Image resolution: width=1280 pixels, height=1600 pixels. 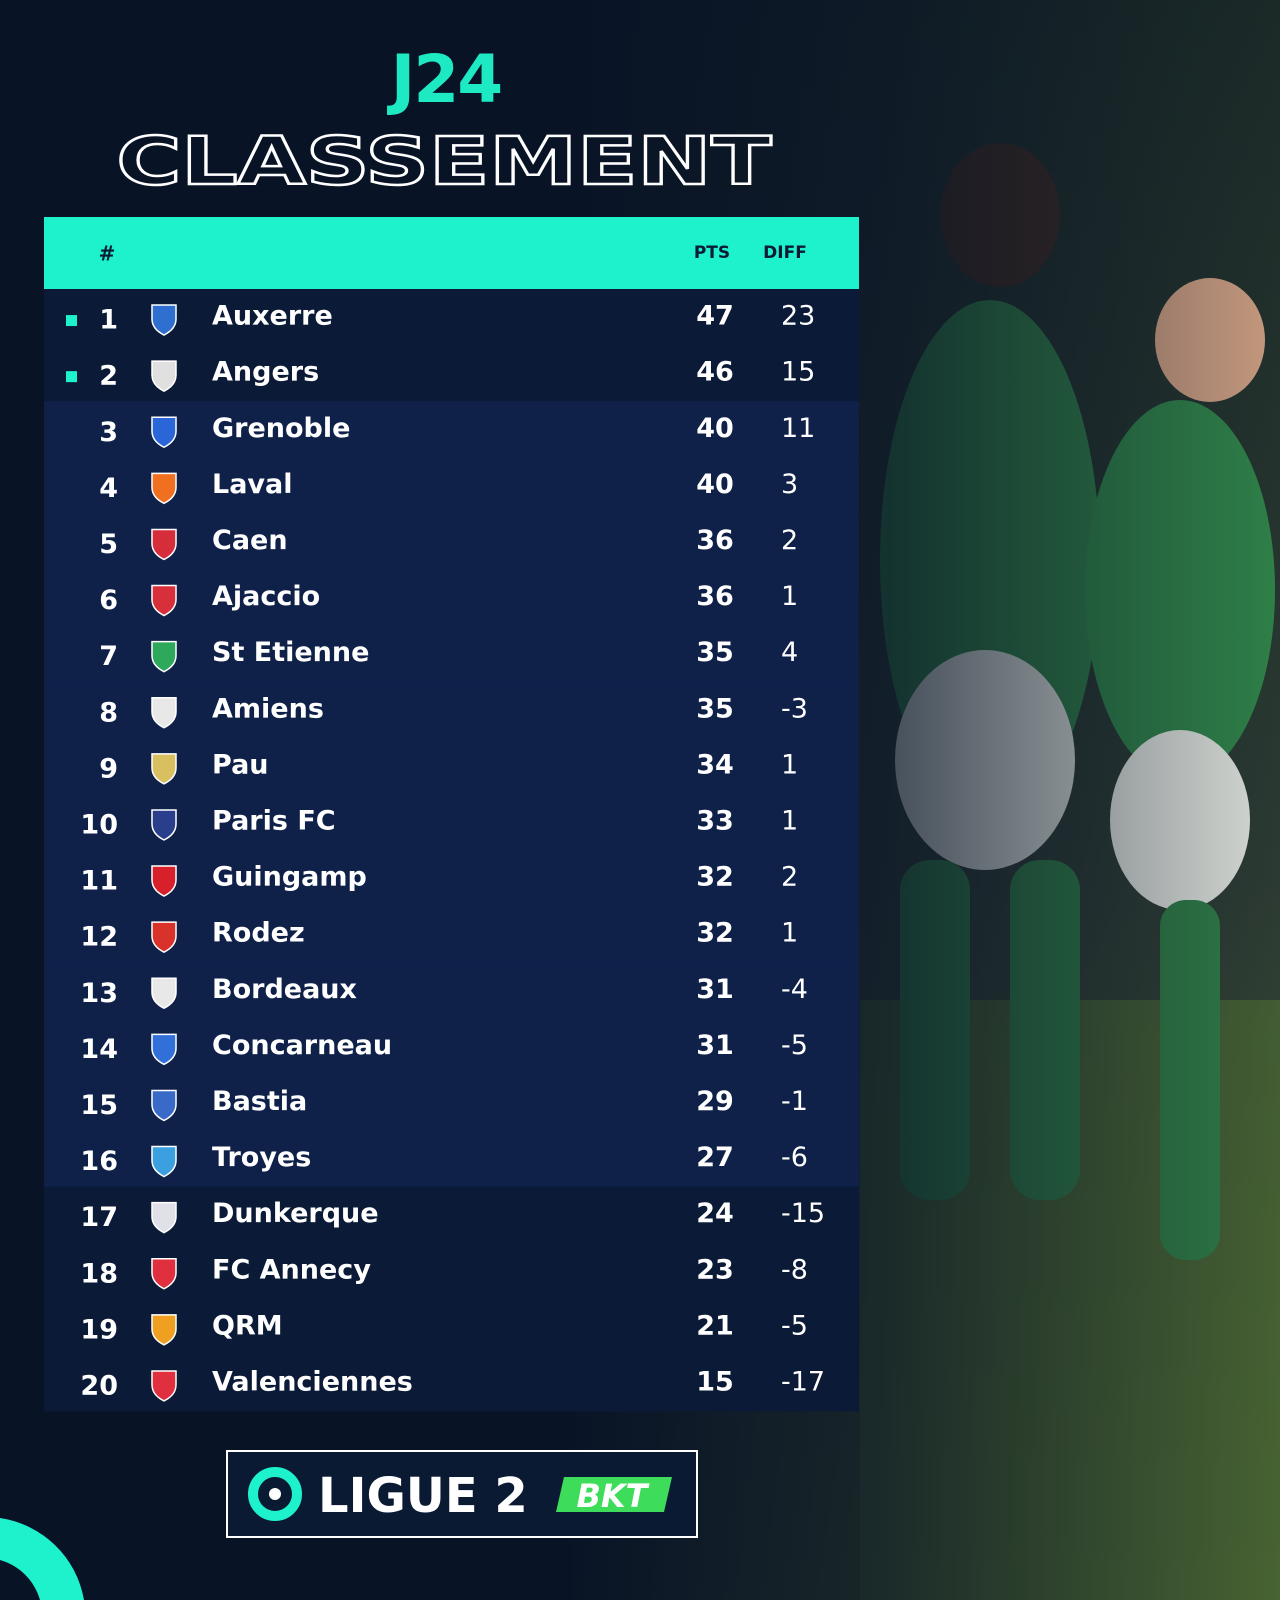 What do you see at coordinates (281, 428) in the screenshot?
I see `team-name: Grenoble` at bounding box center [281, 428].